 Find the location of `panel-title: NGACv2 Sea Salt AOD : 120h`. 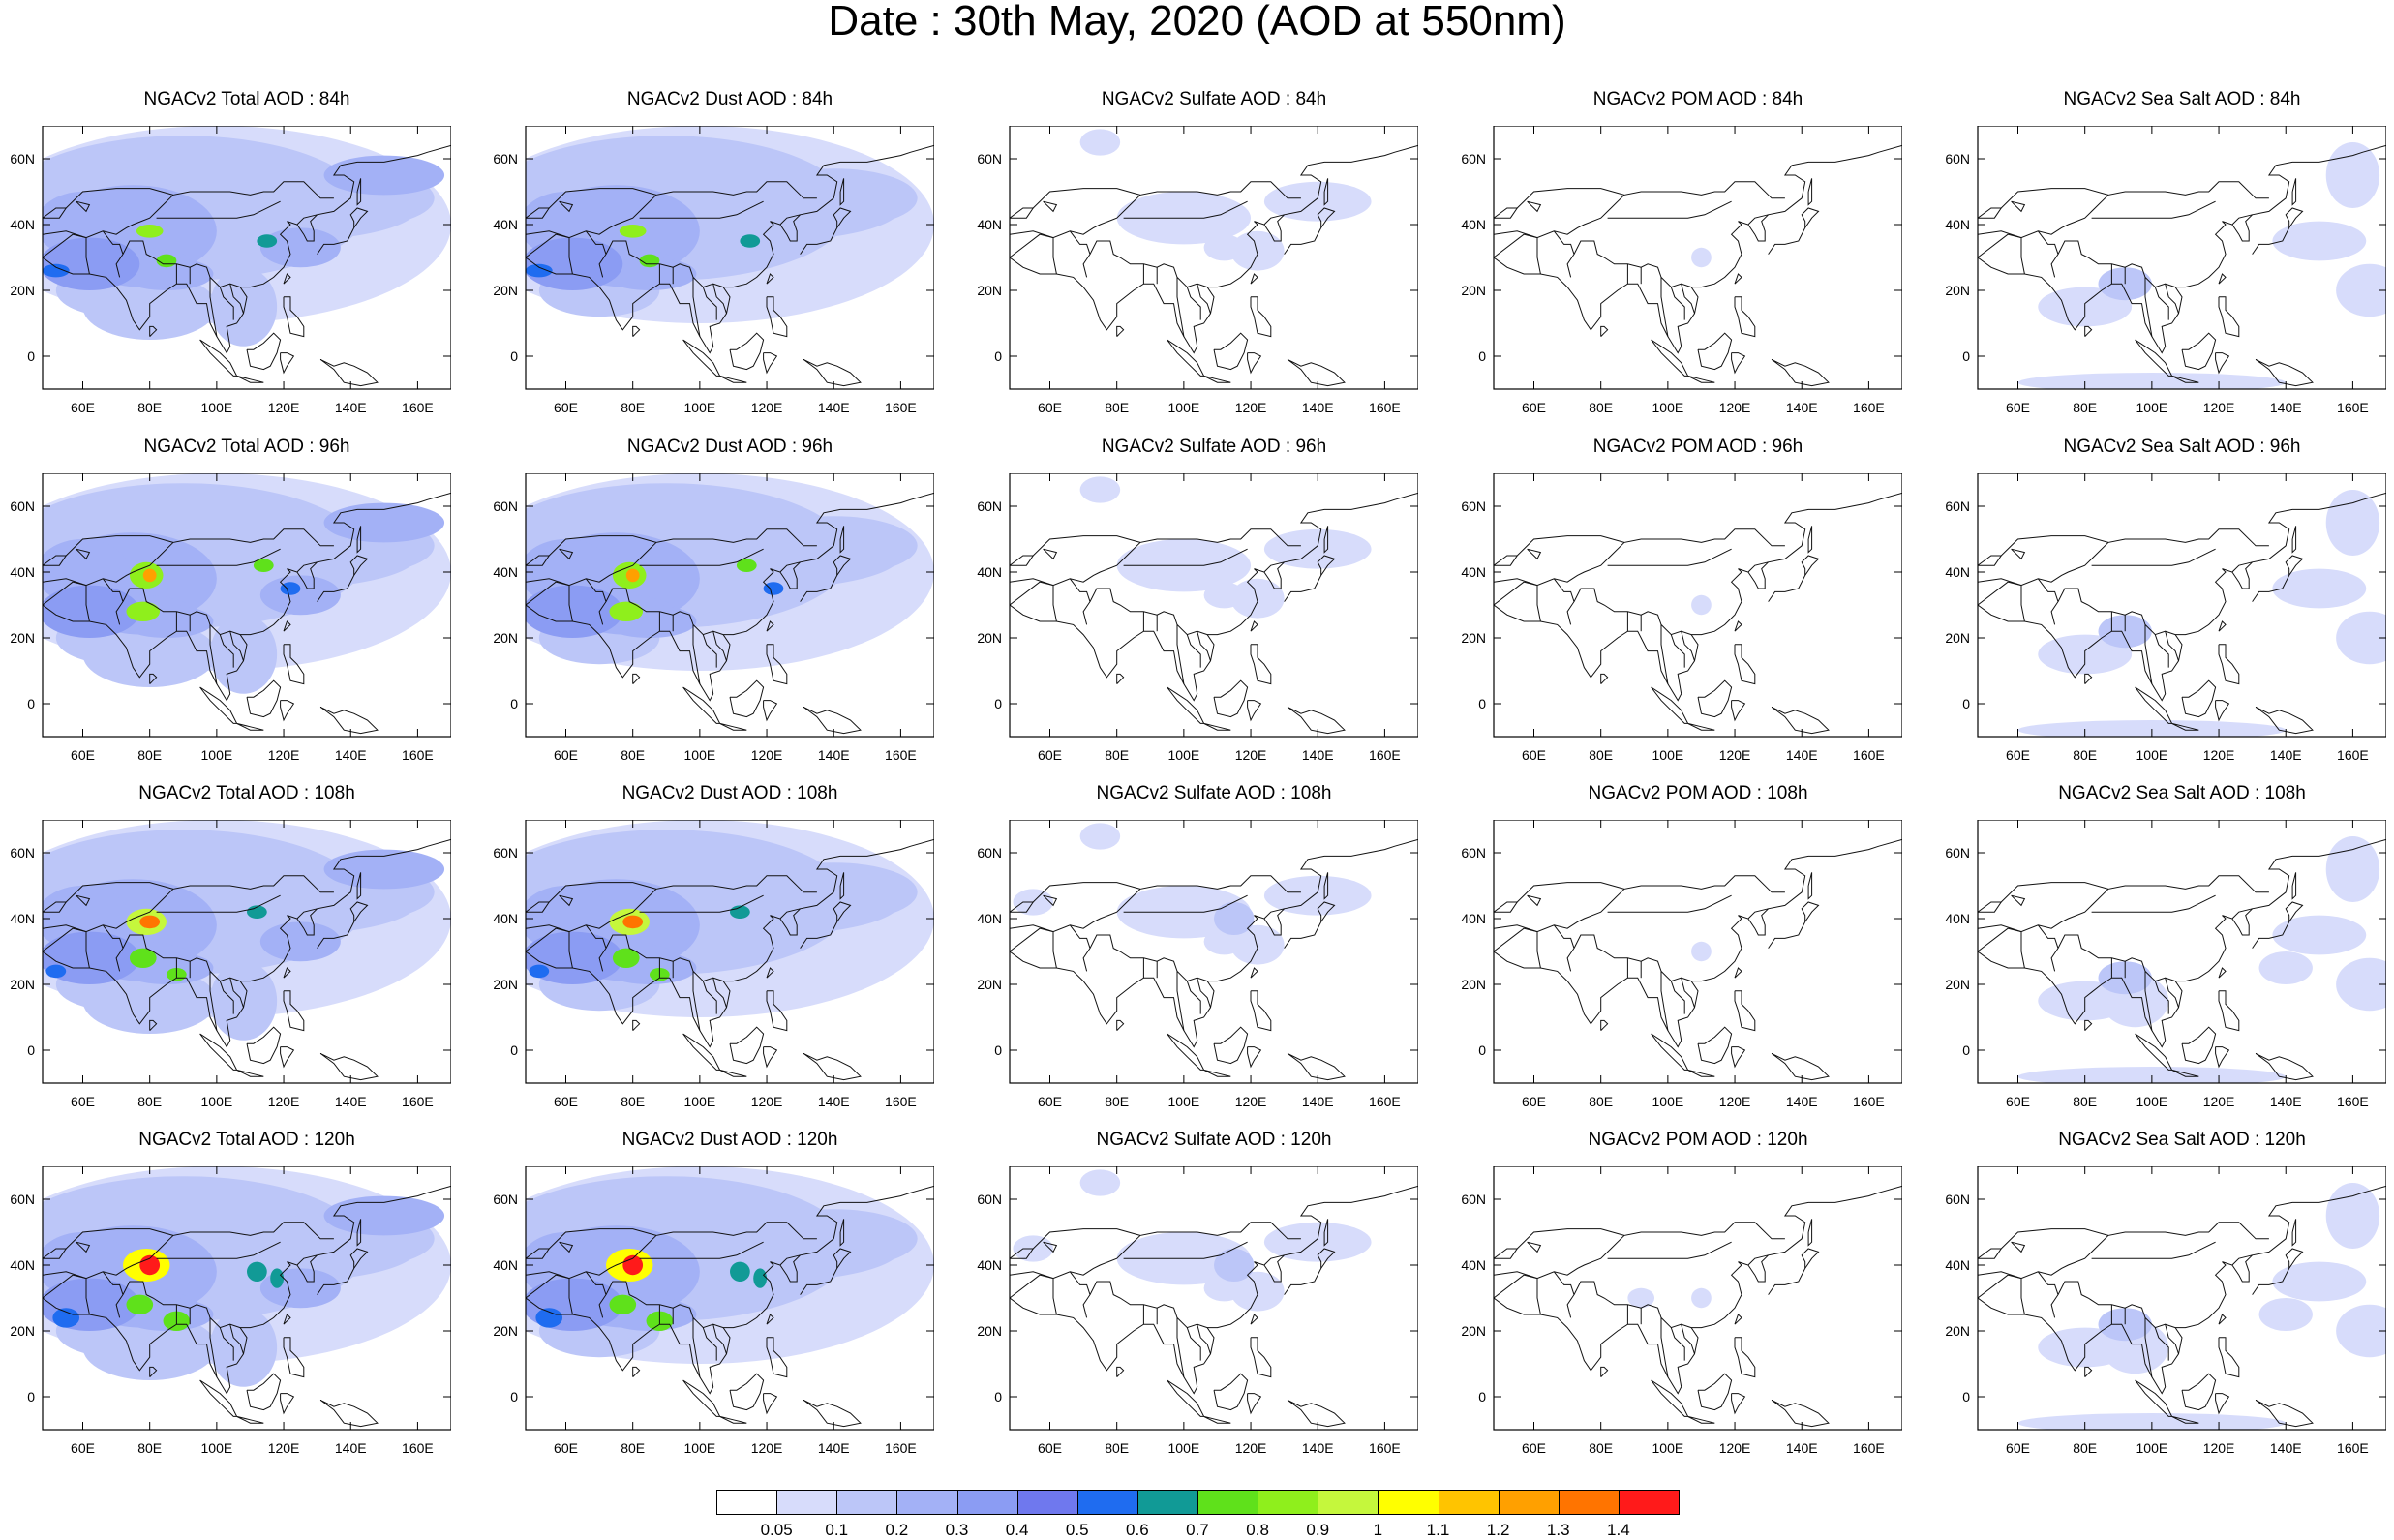

panel-title: NGACv2 Sea Salt AOD : 120h is located at coordinates (2182, 1140).